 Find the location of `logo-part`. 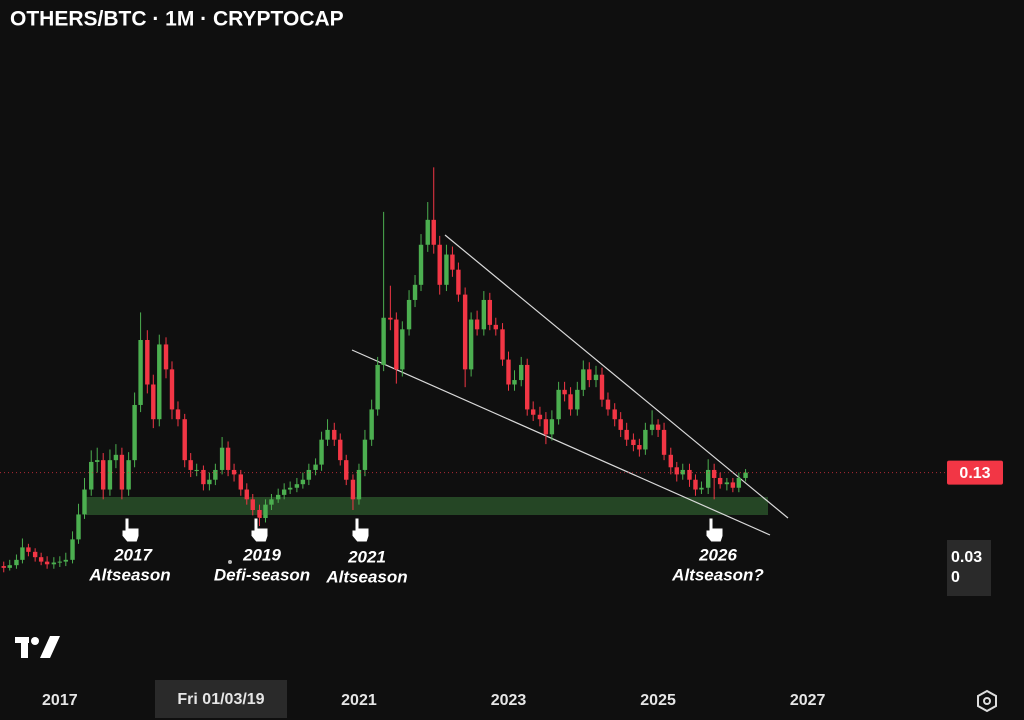

logo-part is located at coordinates (24, 647).